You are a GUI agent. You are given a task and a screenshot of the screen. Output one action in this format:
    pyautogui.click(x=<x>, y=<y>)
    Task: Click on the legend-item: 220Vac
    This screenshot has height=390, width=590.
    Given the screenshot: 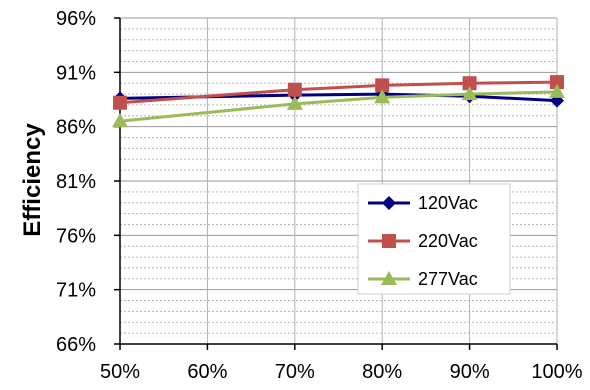 What is the action you would take?
    pyautogui.click(x=423, y=241)
    